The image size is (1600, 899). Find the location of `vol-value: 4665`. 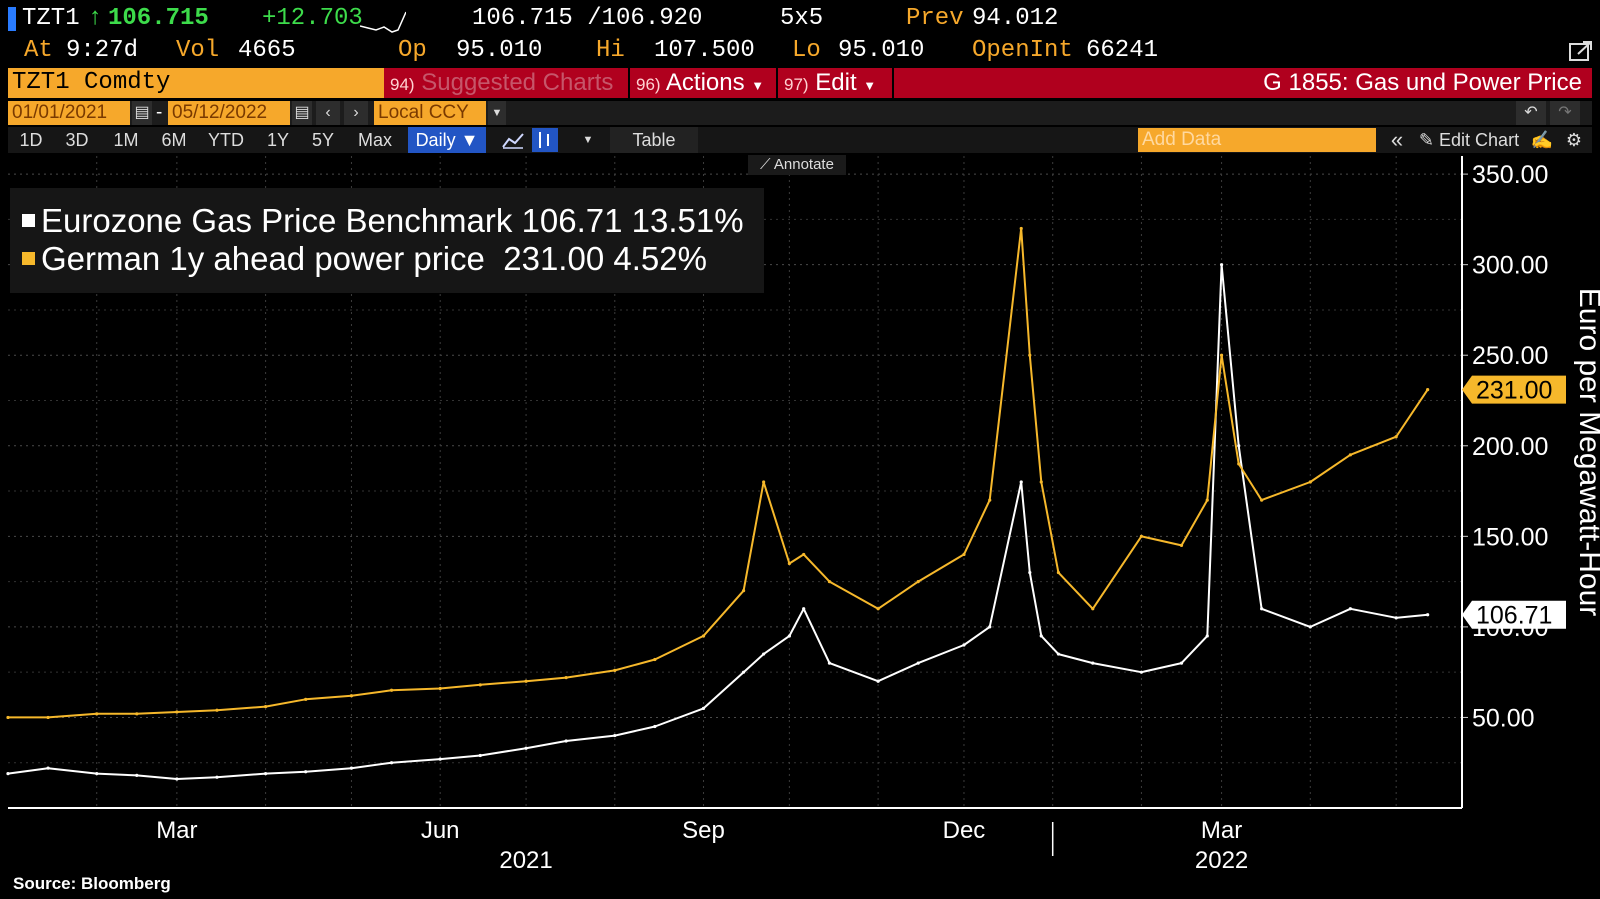

vol-value: 4665 is located at coordinates (267, 50).